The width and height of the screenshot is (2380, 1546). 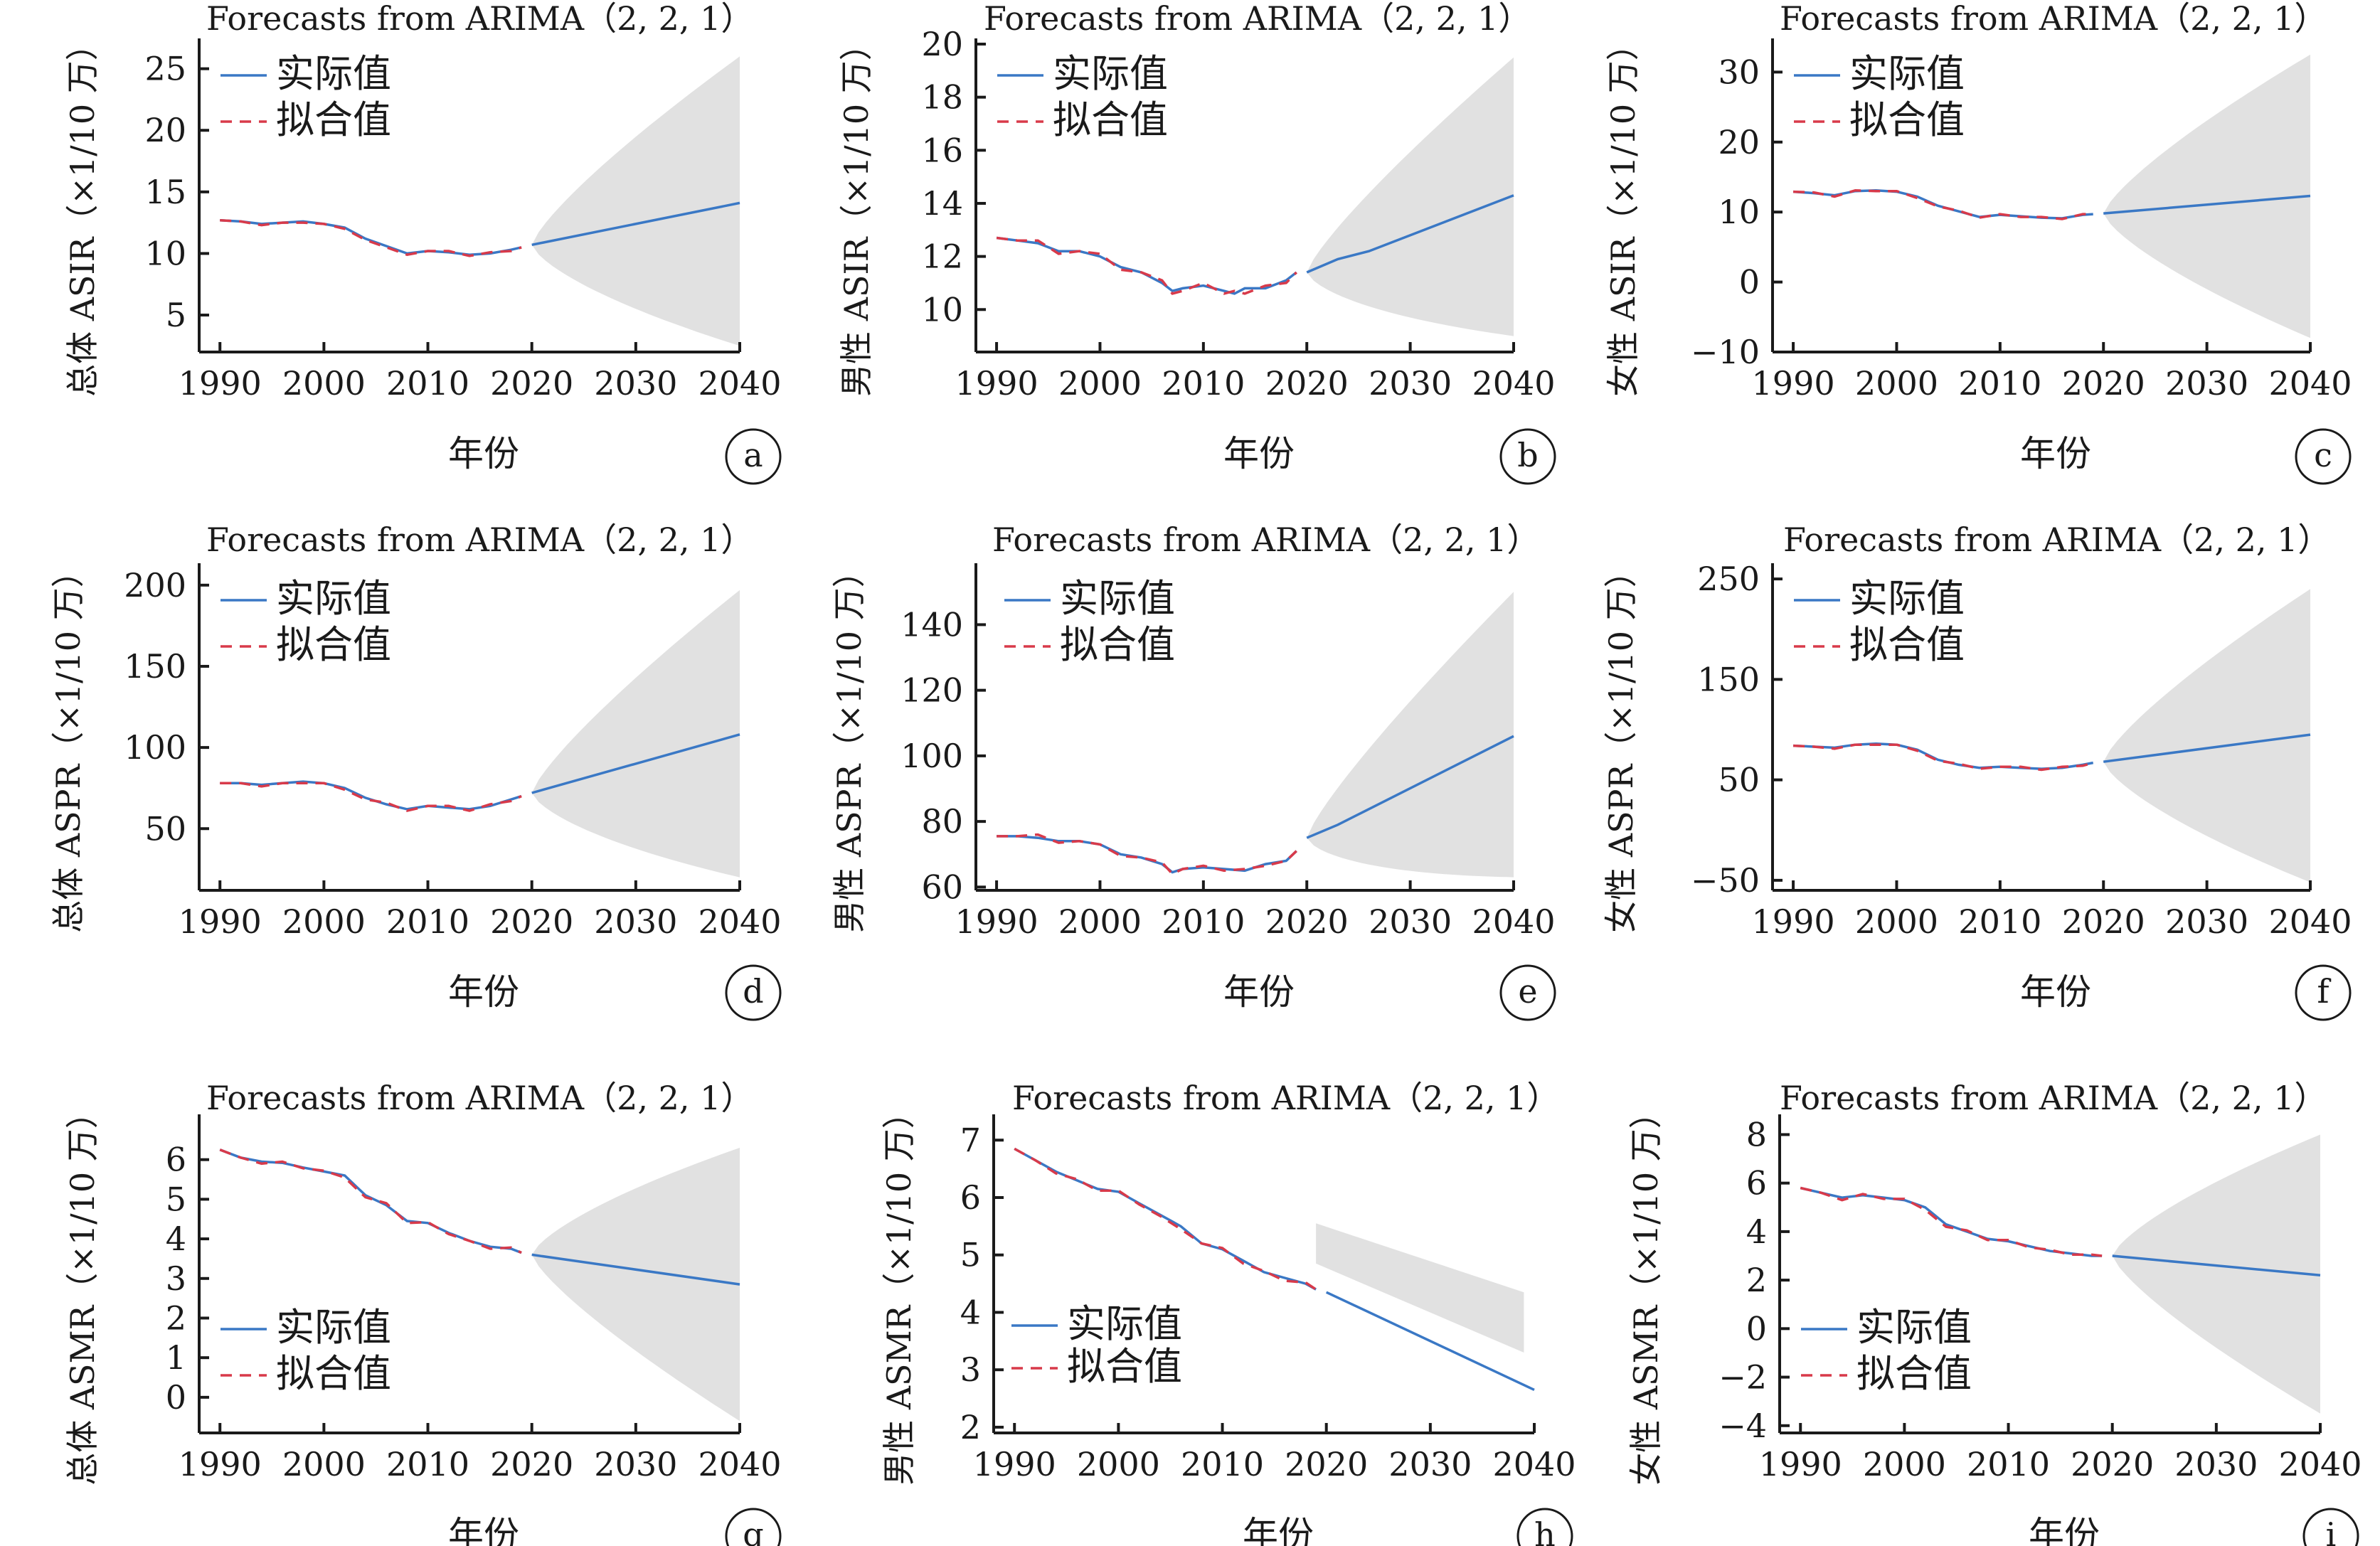 I want to click on y-tick-label: 2, so click(x=970, y=1427).